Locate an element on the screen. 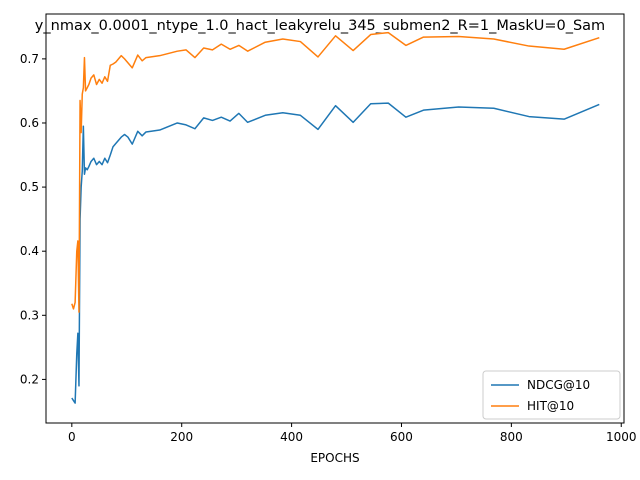 The height and width of the screenshot is (480, 640). legend-label: HIT@10 is located at coordinates (550, 406).